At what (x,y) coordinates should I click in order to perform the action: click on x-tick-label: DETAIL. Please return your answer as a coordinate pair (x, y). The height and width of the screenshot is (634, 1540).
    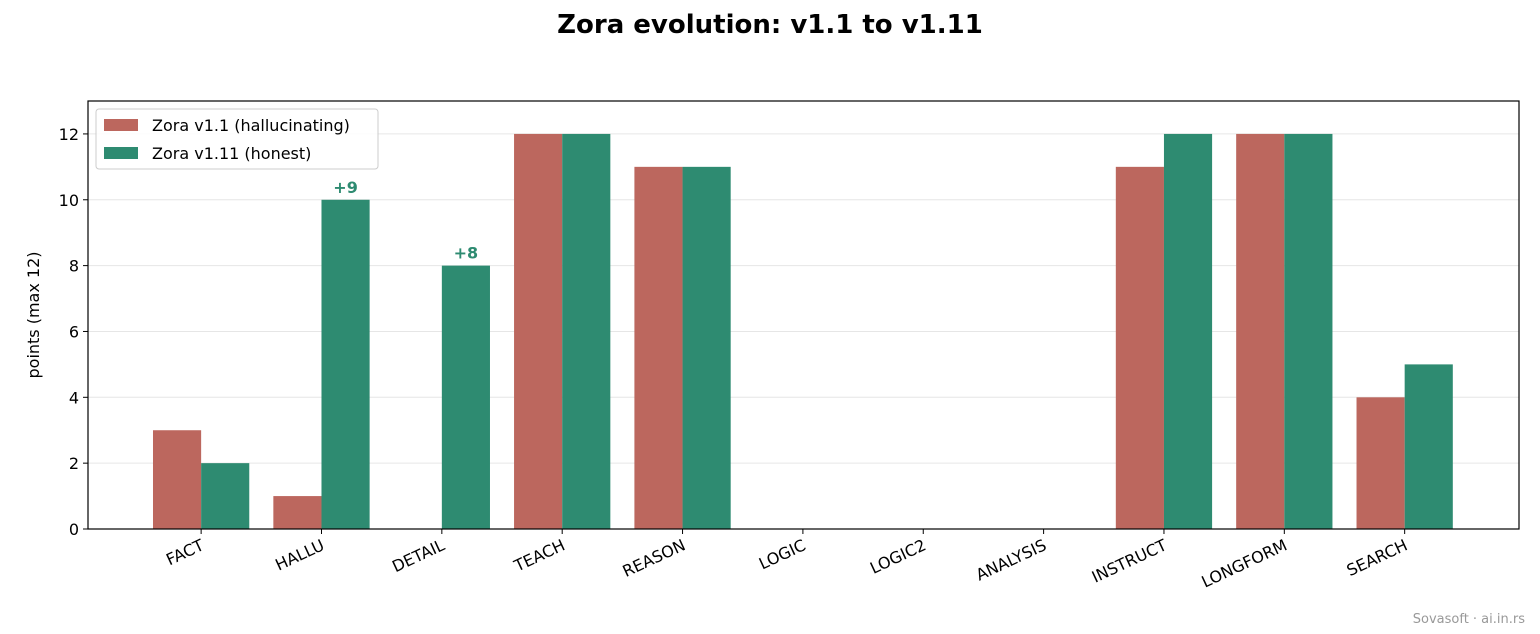
    Looking at the image, I should click on (418, 555).